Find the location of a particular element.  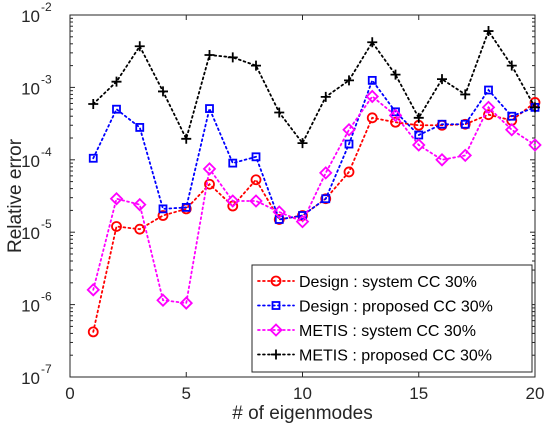

y-tick-label-exponent: -3 is located at coordinates (46, 79).